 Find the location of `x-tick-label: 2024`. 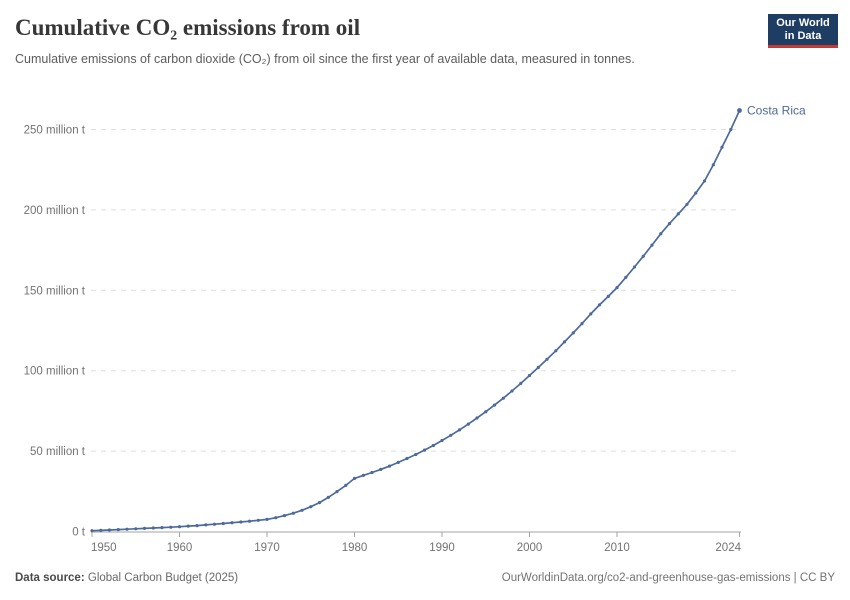

x-tick-label: 2024 is located at coordinates (728, 548).